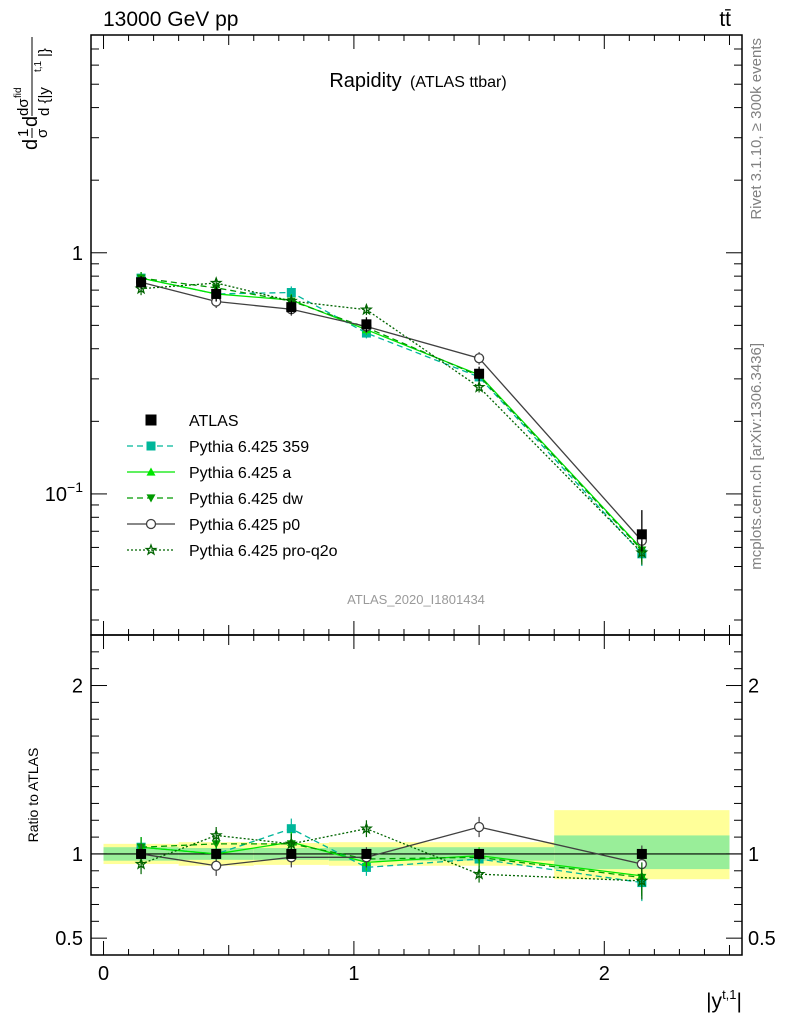 Image resolution: width=786 pixels, height=1024 pixels. I want to click on legend-entry: Pythia 6.425 pro-q2o, so click(232, 551).